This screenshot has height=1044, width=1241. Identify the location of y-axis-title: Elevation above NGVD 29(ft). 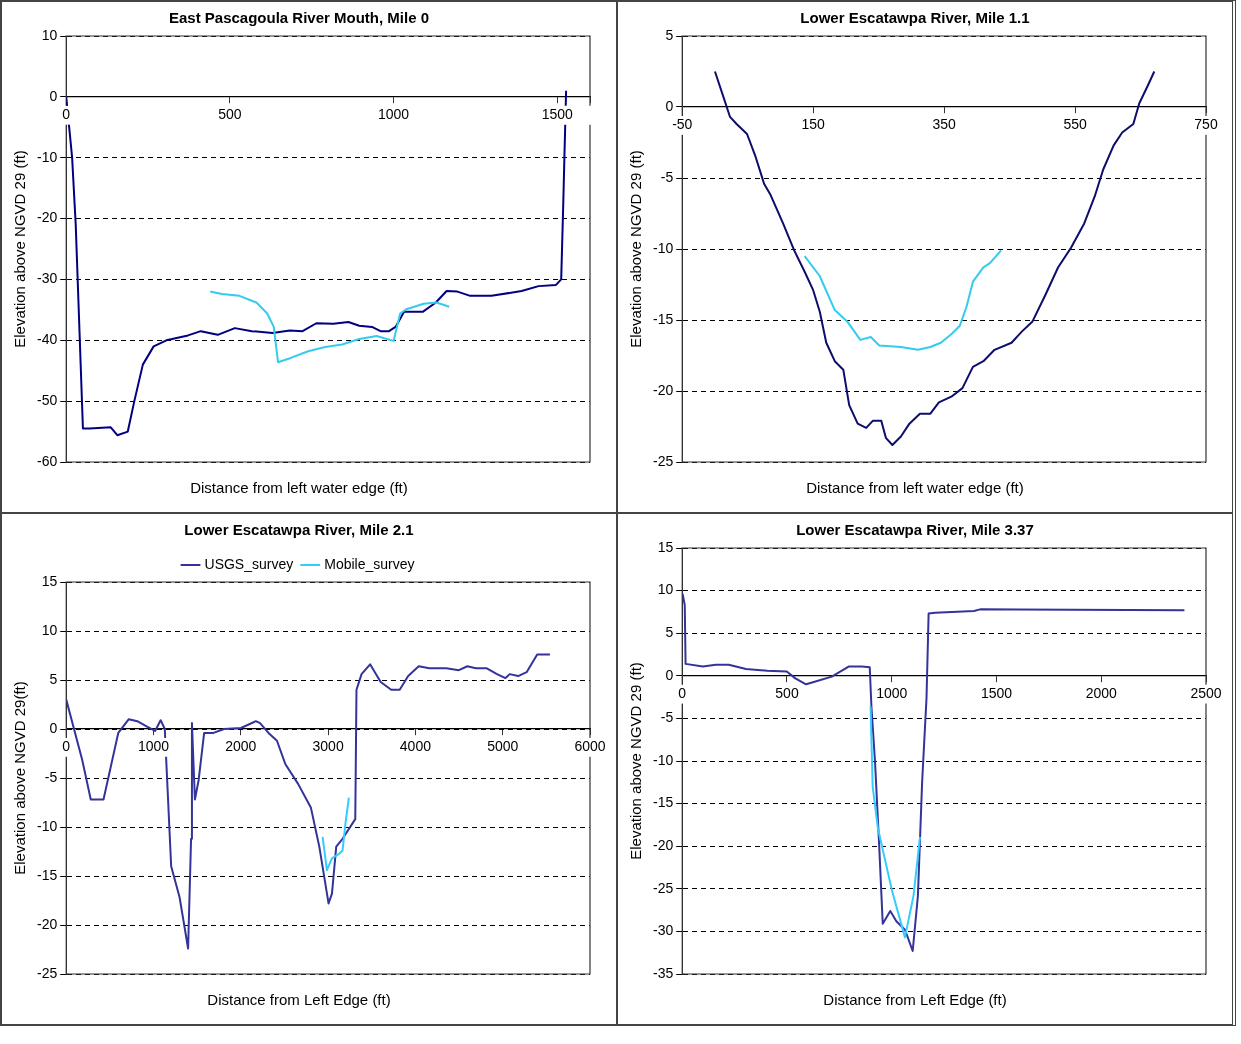
(20, 778).